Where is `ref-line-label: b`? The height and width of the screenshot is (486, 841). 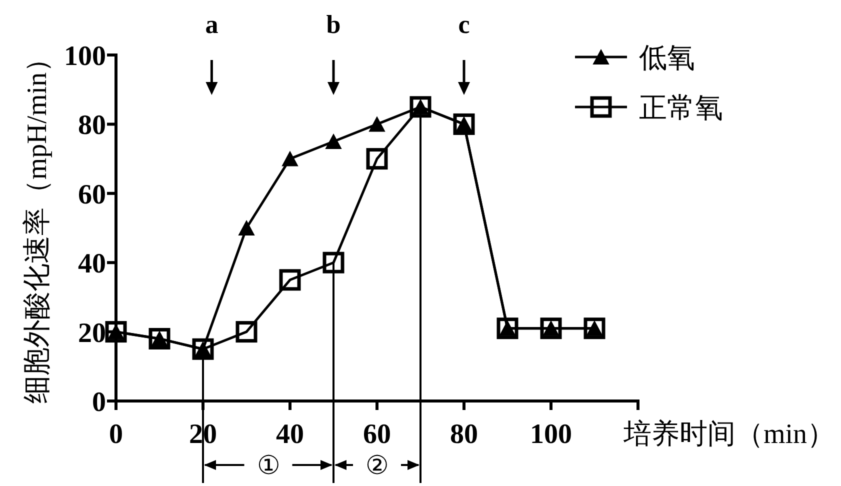 ref-line-label: b is located at coordinates (333, 24).